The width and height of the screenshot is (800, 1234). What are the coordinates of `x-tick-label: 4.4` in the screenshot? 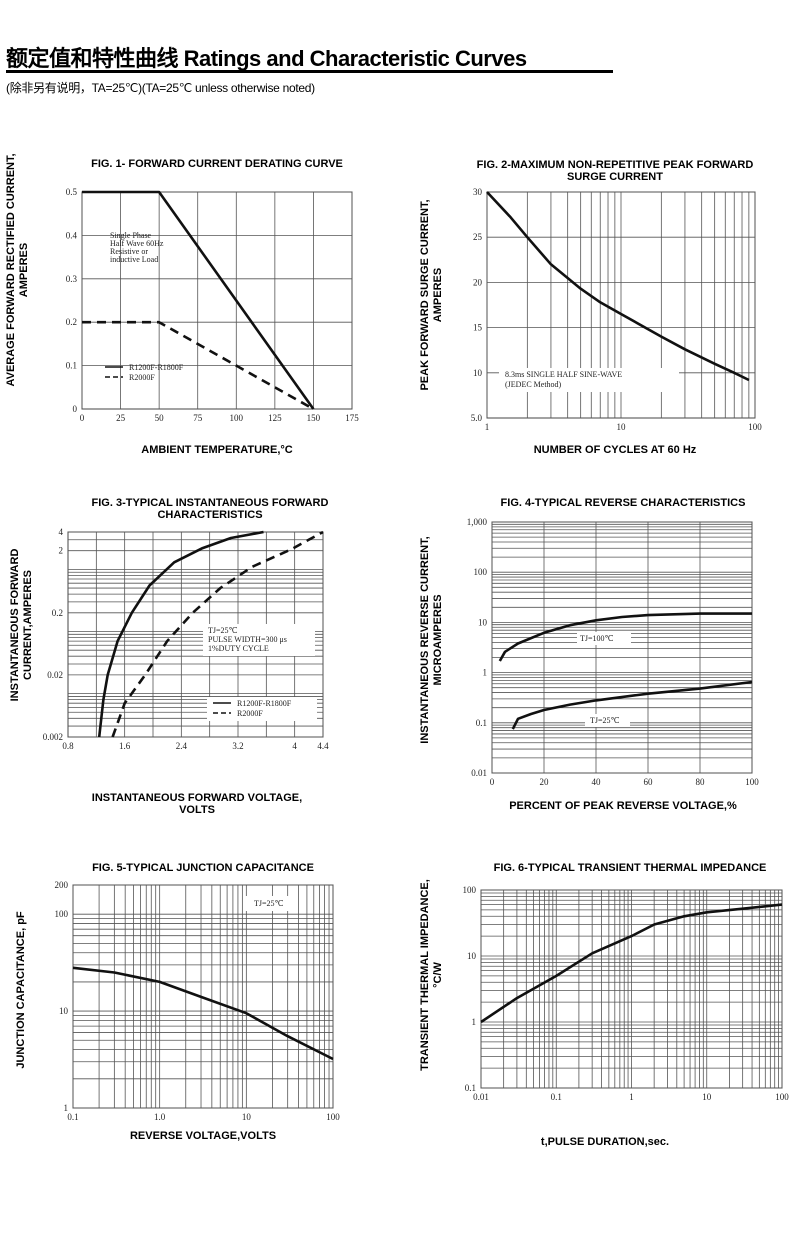 It's located at (323, 746).